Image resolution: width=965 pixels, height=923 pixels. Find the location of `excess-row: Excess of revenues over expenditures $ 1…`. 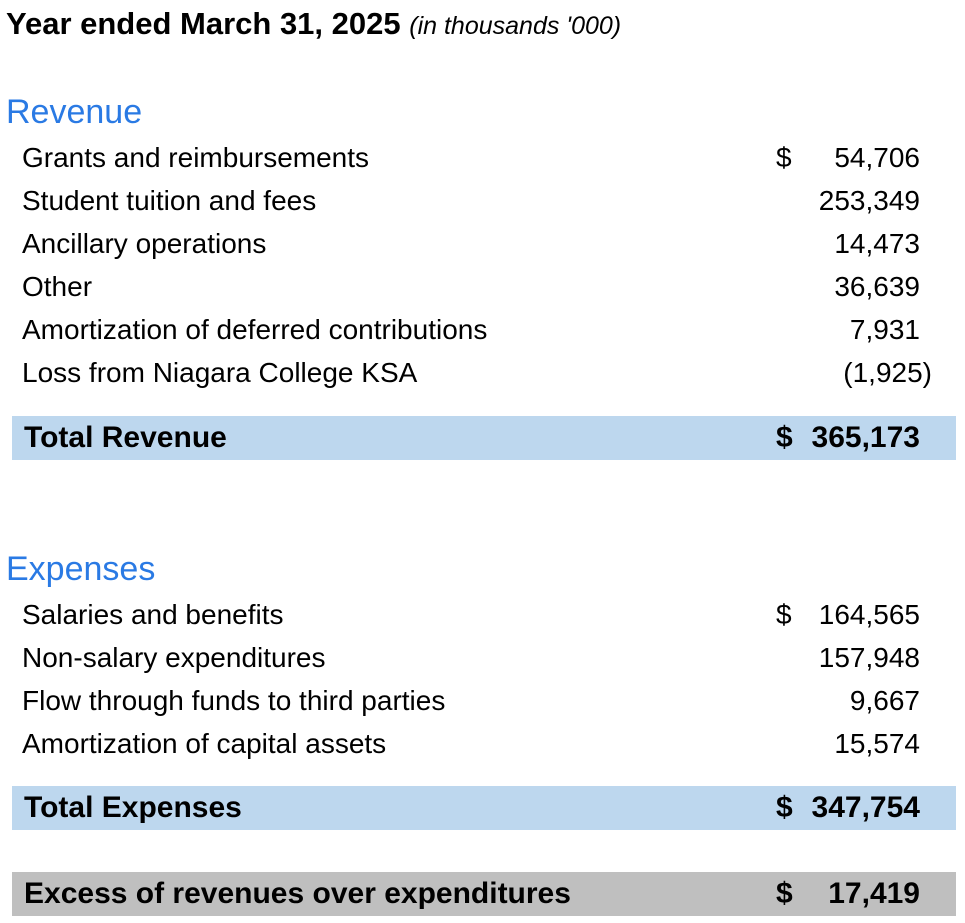

excess-row: Excess of revenues over expenditures $ 1… is located at coordinates (484, 894).